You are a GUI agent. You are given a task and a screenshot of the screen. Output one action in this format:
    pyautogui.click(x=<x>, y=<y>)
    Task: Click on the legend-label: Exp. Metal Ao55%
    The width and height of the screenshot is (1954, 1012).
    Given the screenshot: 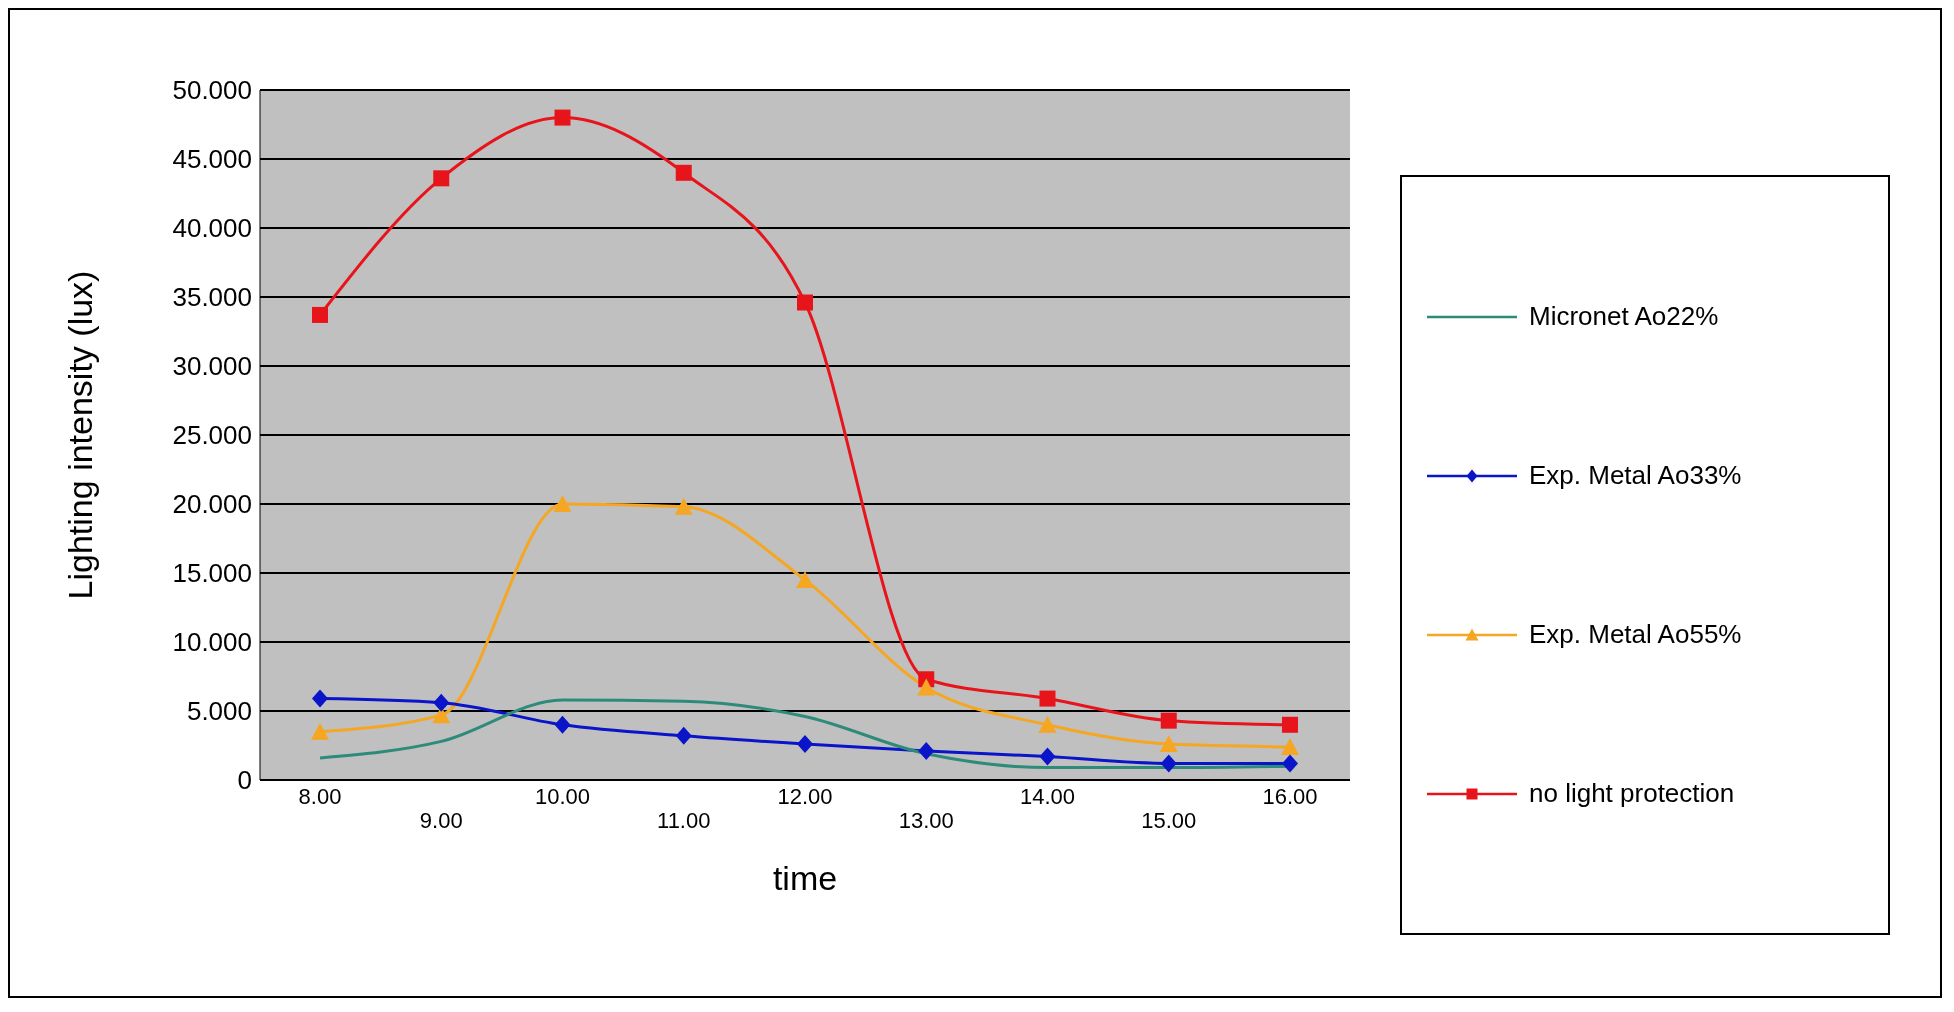 What is the action you would take?
    pyautogui.click(x=1635, y=634)
    